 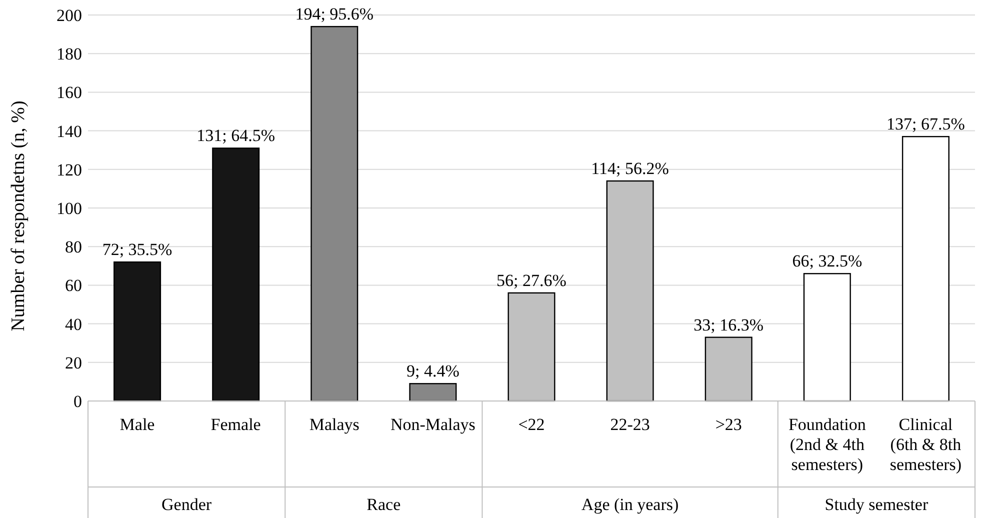 What do you see at coordinates (531, 280) in the screenshot?
I see `data-label: 56; 27.6%` at bounding box center [531, 280].